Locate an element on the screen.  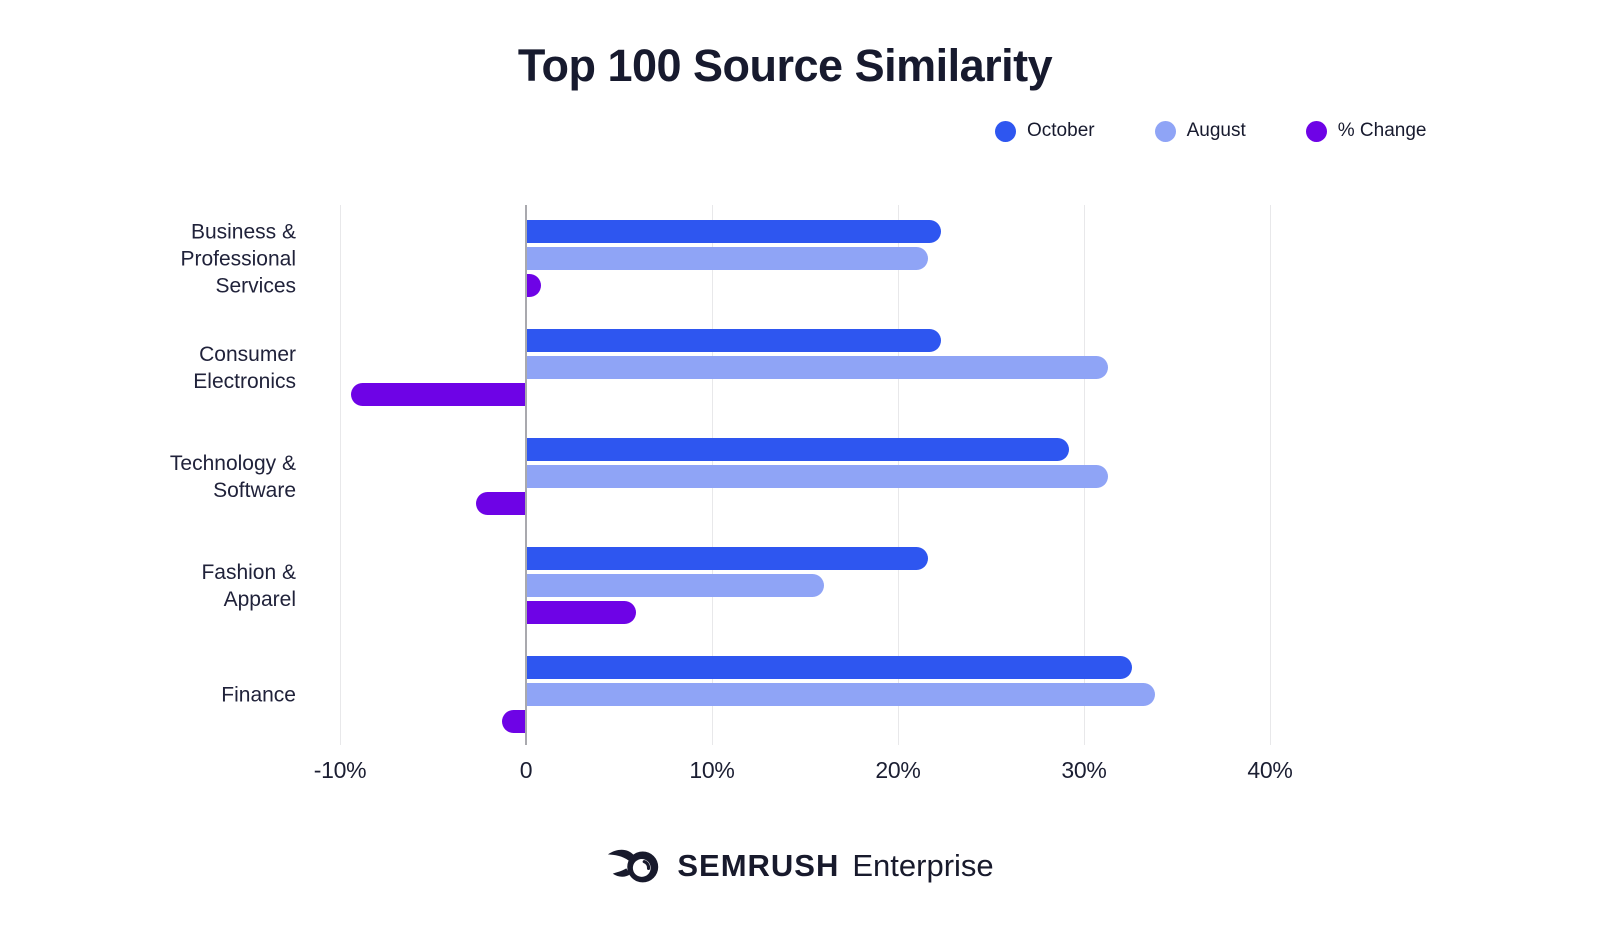
legend-item-october: October is located at coordinates (1045, 131).